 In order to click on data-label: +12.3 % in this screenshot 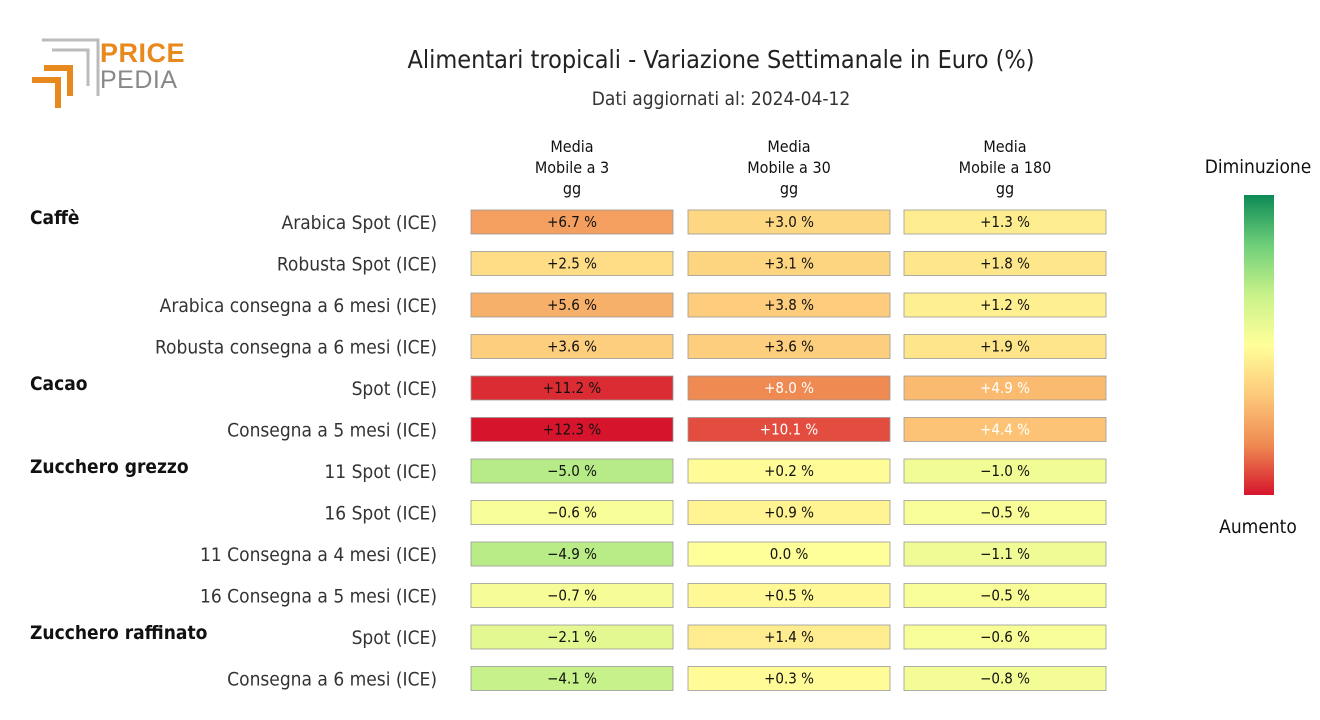, I will do `click(572, 430)`.